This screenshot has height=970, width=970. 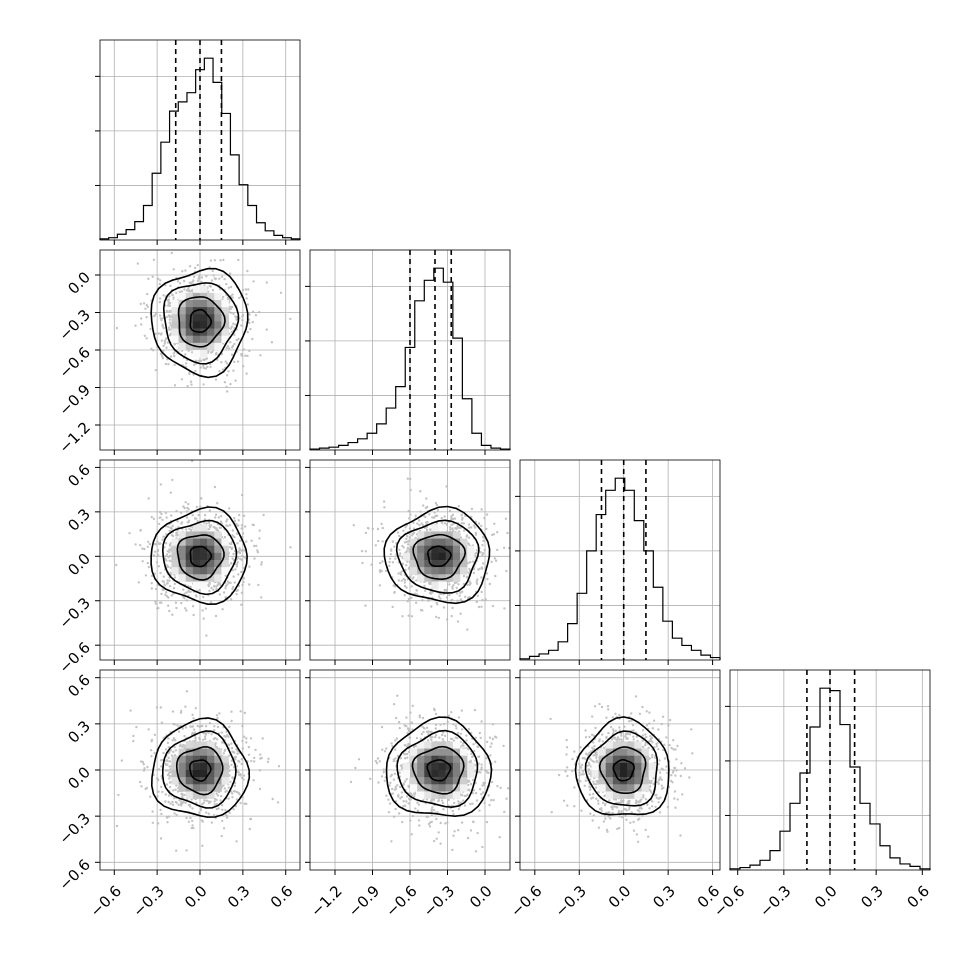 I want to click on x-tick-label-2-0: −0.6, so click(x=526, y=901).